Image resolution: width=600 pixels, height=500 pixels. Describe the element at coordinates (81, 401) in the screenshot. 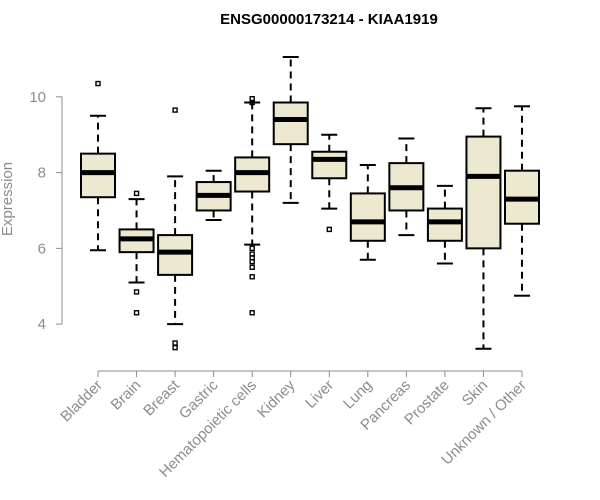

I see `x-tick-label: Bladder` at that location.